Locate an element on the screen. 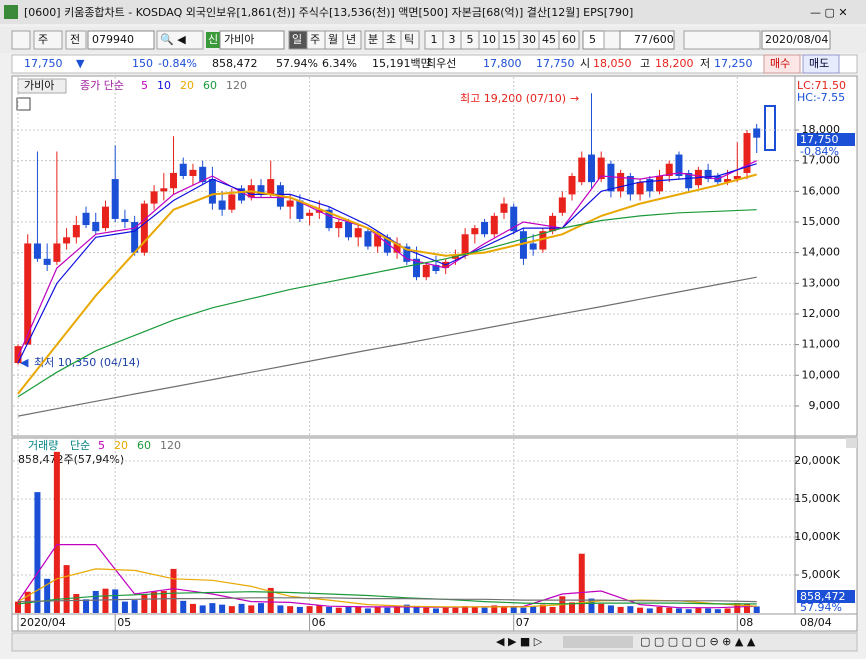  buy-label: 매수 is located at coordinates (780, 63).